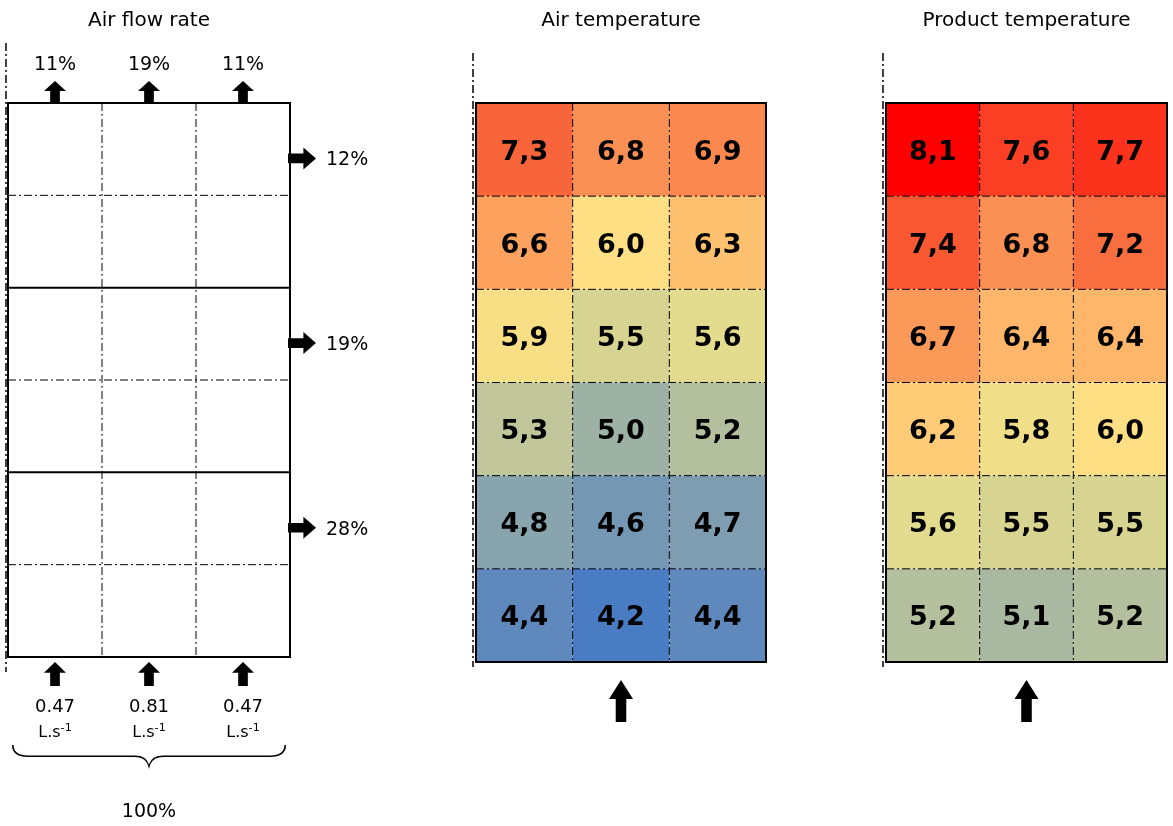 The width and height of the screenshot is (1173, 826). I want to click on data-label: 6,9, so click(717, 150).